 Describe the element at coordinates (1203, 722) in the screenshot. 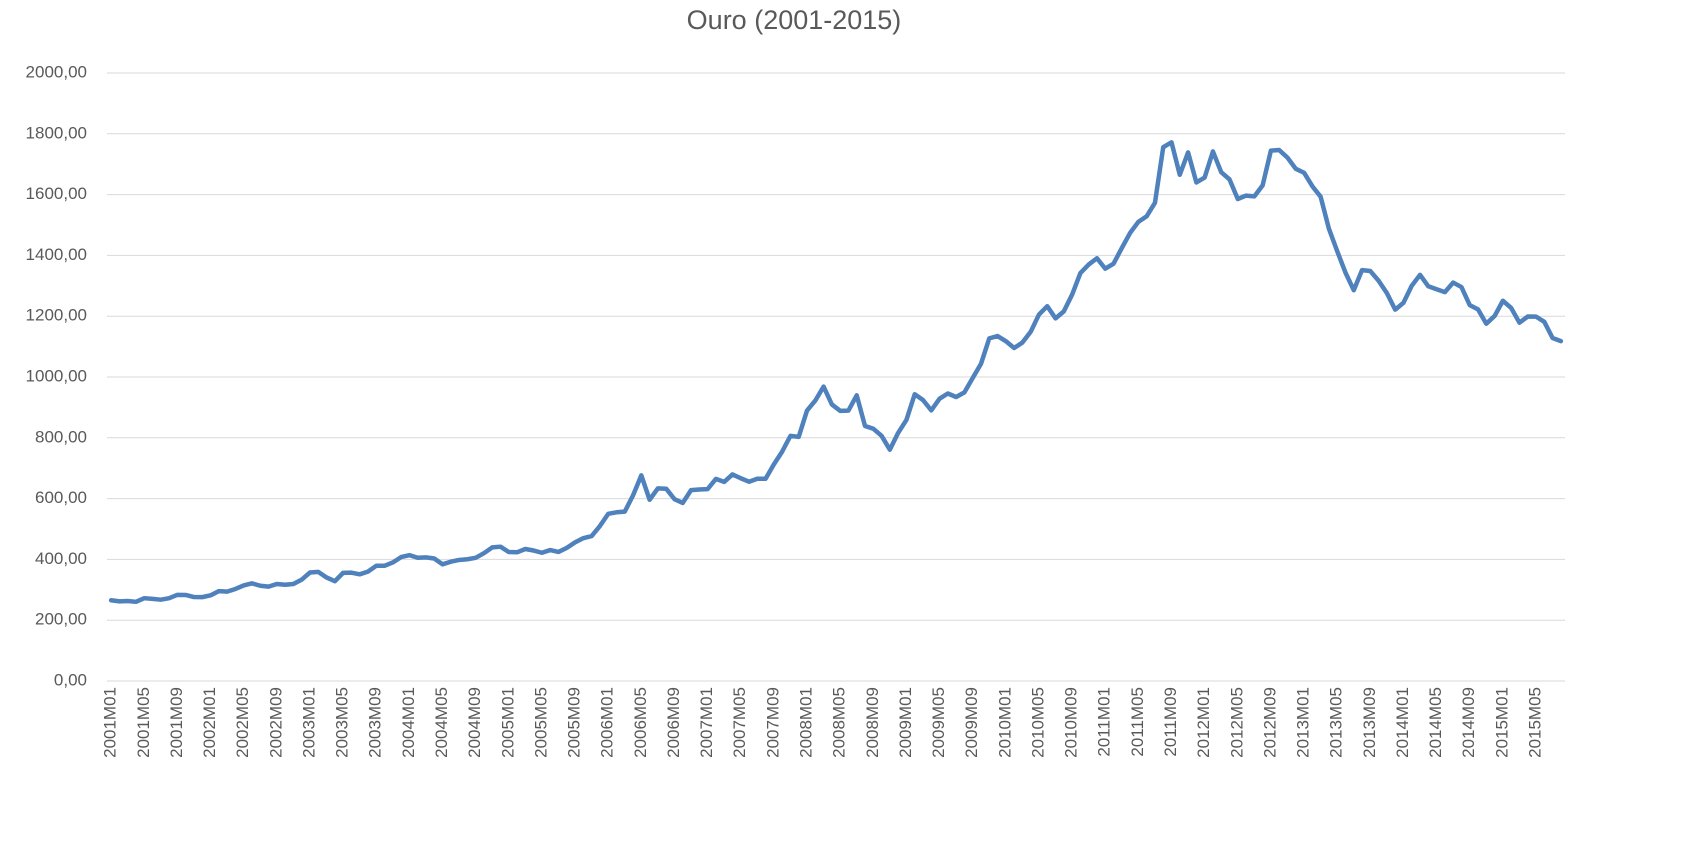

I see `x-tick-label: 2012M01` at that location.